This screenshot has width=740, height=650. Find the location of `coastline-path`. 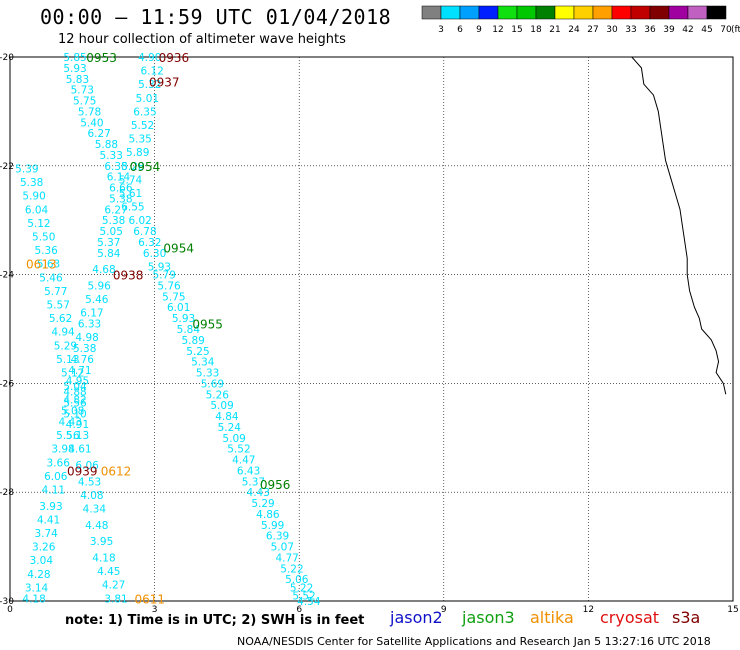

coastline-path is located at coordinates (679, 225).